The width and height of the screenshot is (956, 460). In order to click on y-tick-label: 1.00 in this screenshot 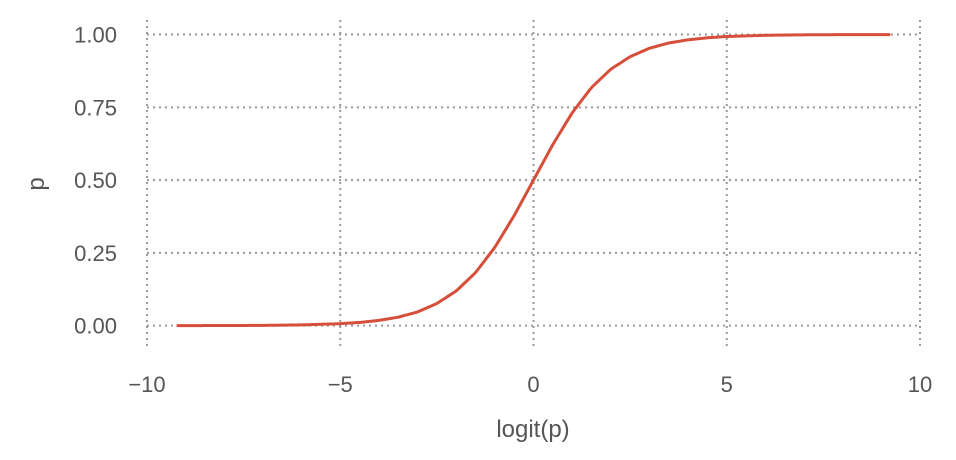, I will do `click(95, 35)`.